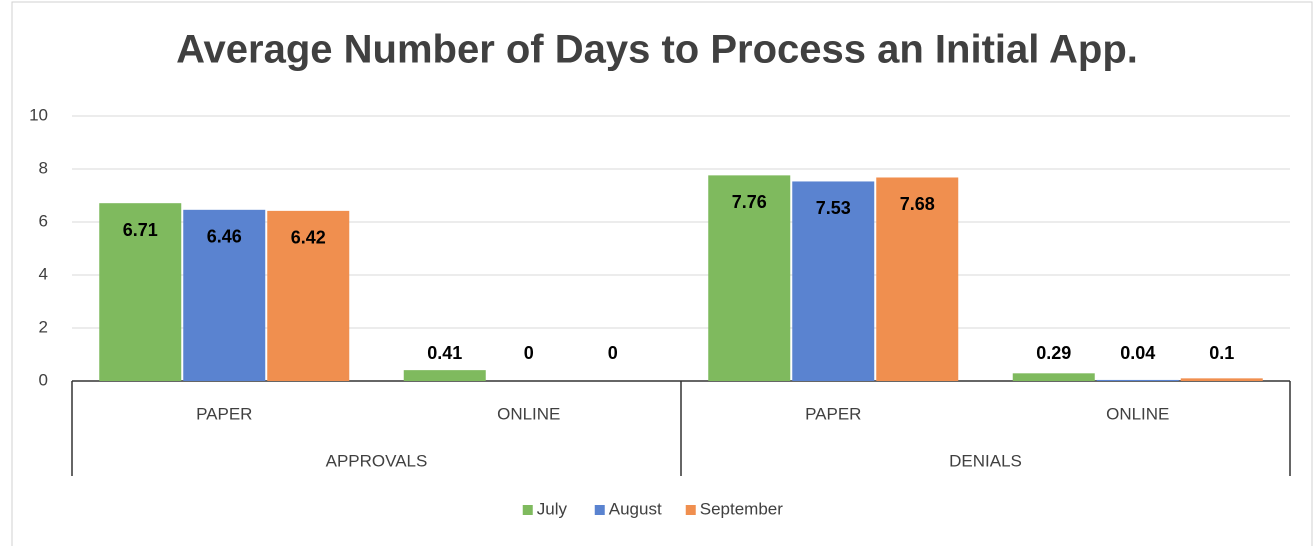  What do you see at coordinates (43, 273) in the screenshot?
I see `y-tick-label: 4` at bounding box center [43, 273].